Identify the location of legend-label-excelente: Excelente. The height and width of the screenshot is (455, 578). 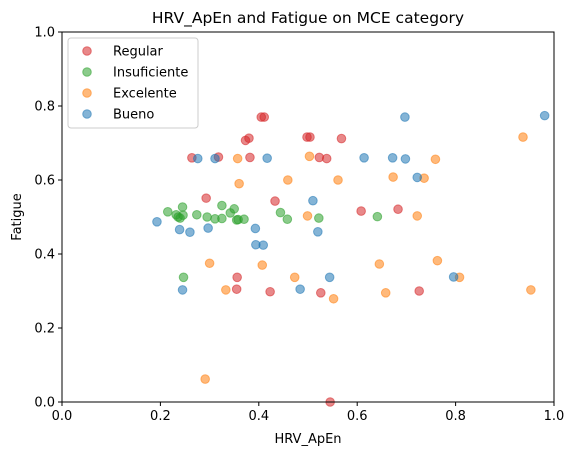
(145, 94).